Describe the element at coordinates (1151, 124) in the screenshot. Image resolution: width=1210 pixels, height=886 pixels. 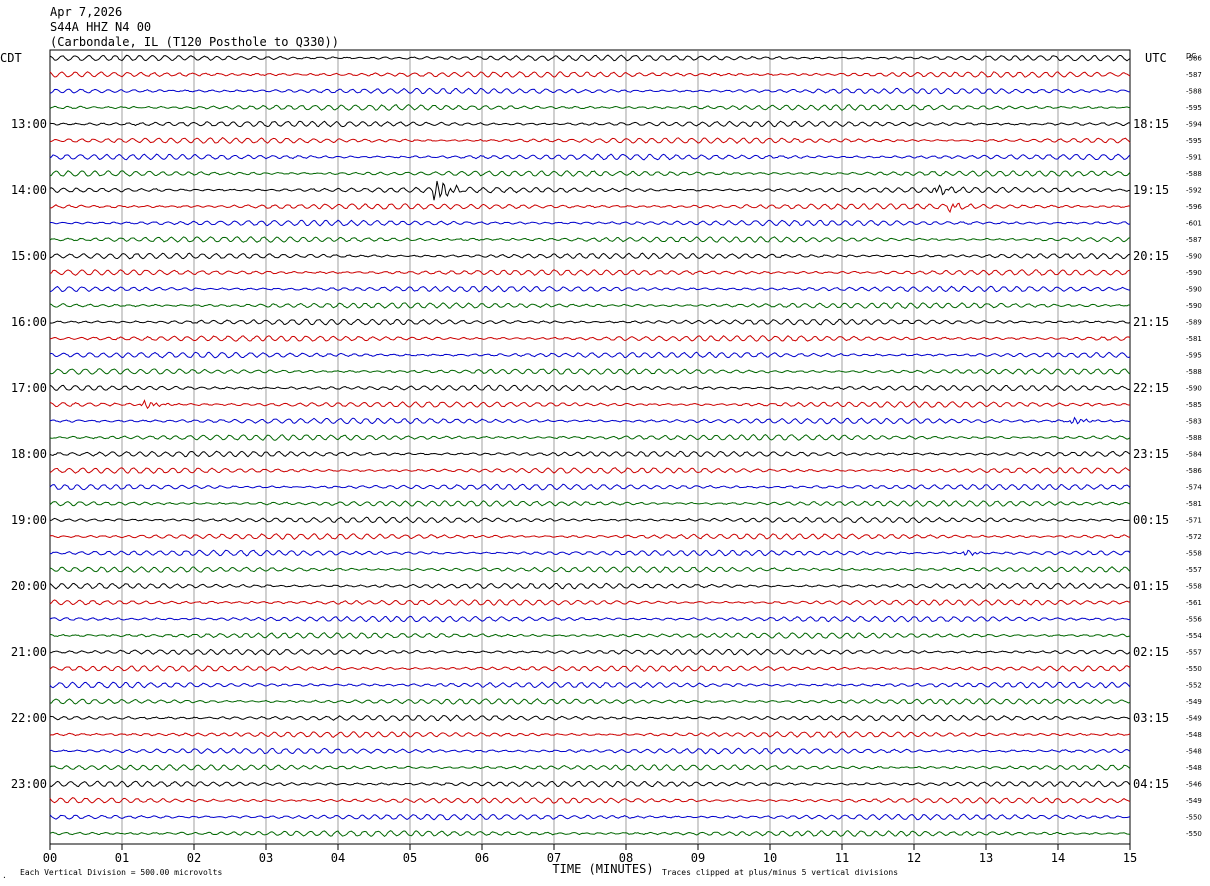
I see `right-hour-label: 18:15` at that location.